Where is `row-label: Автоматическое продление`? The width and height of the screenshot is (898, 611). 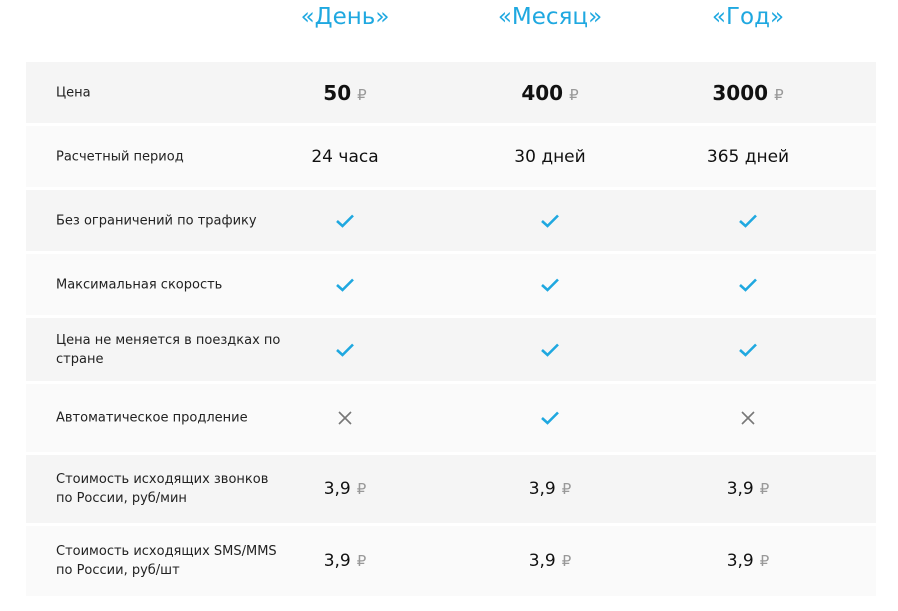 row-label: Автоматическое продление is located at coordinates (152, 418).